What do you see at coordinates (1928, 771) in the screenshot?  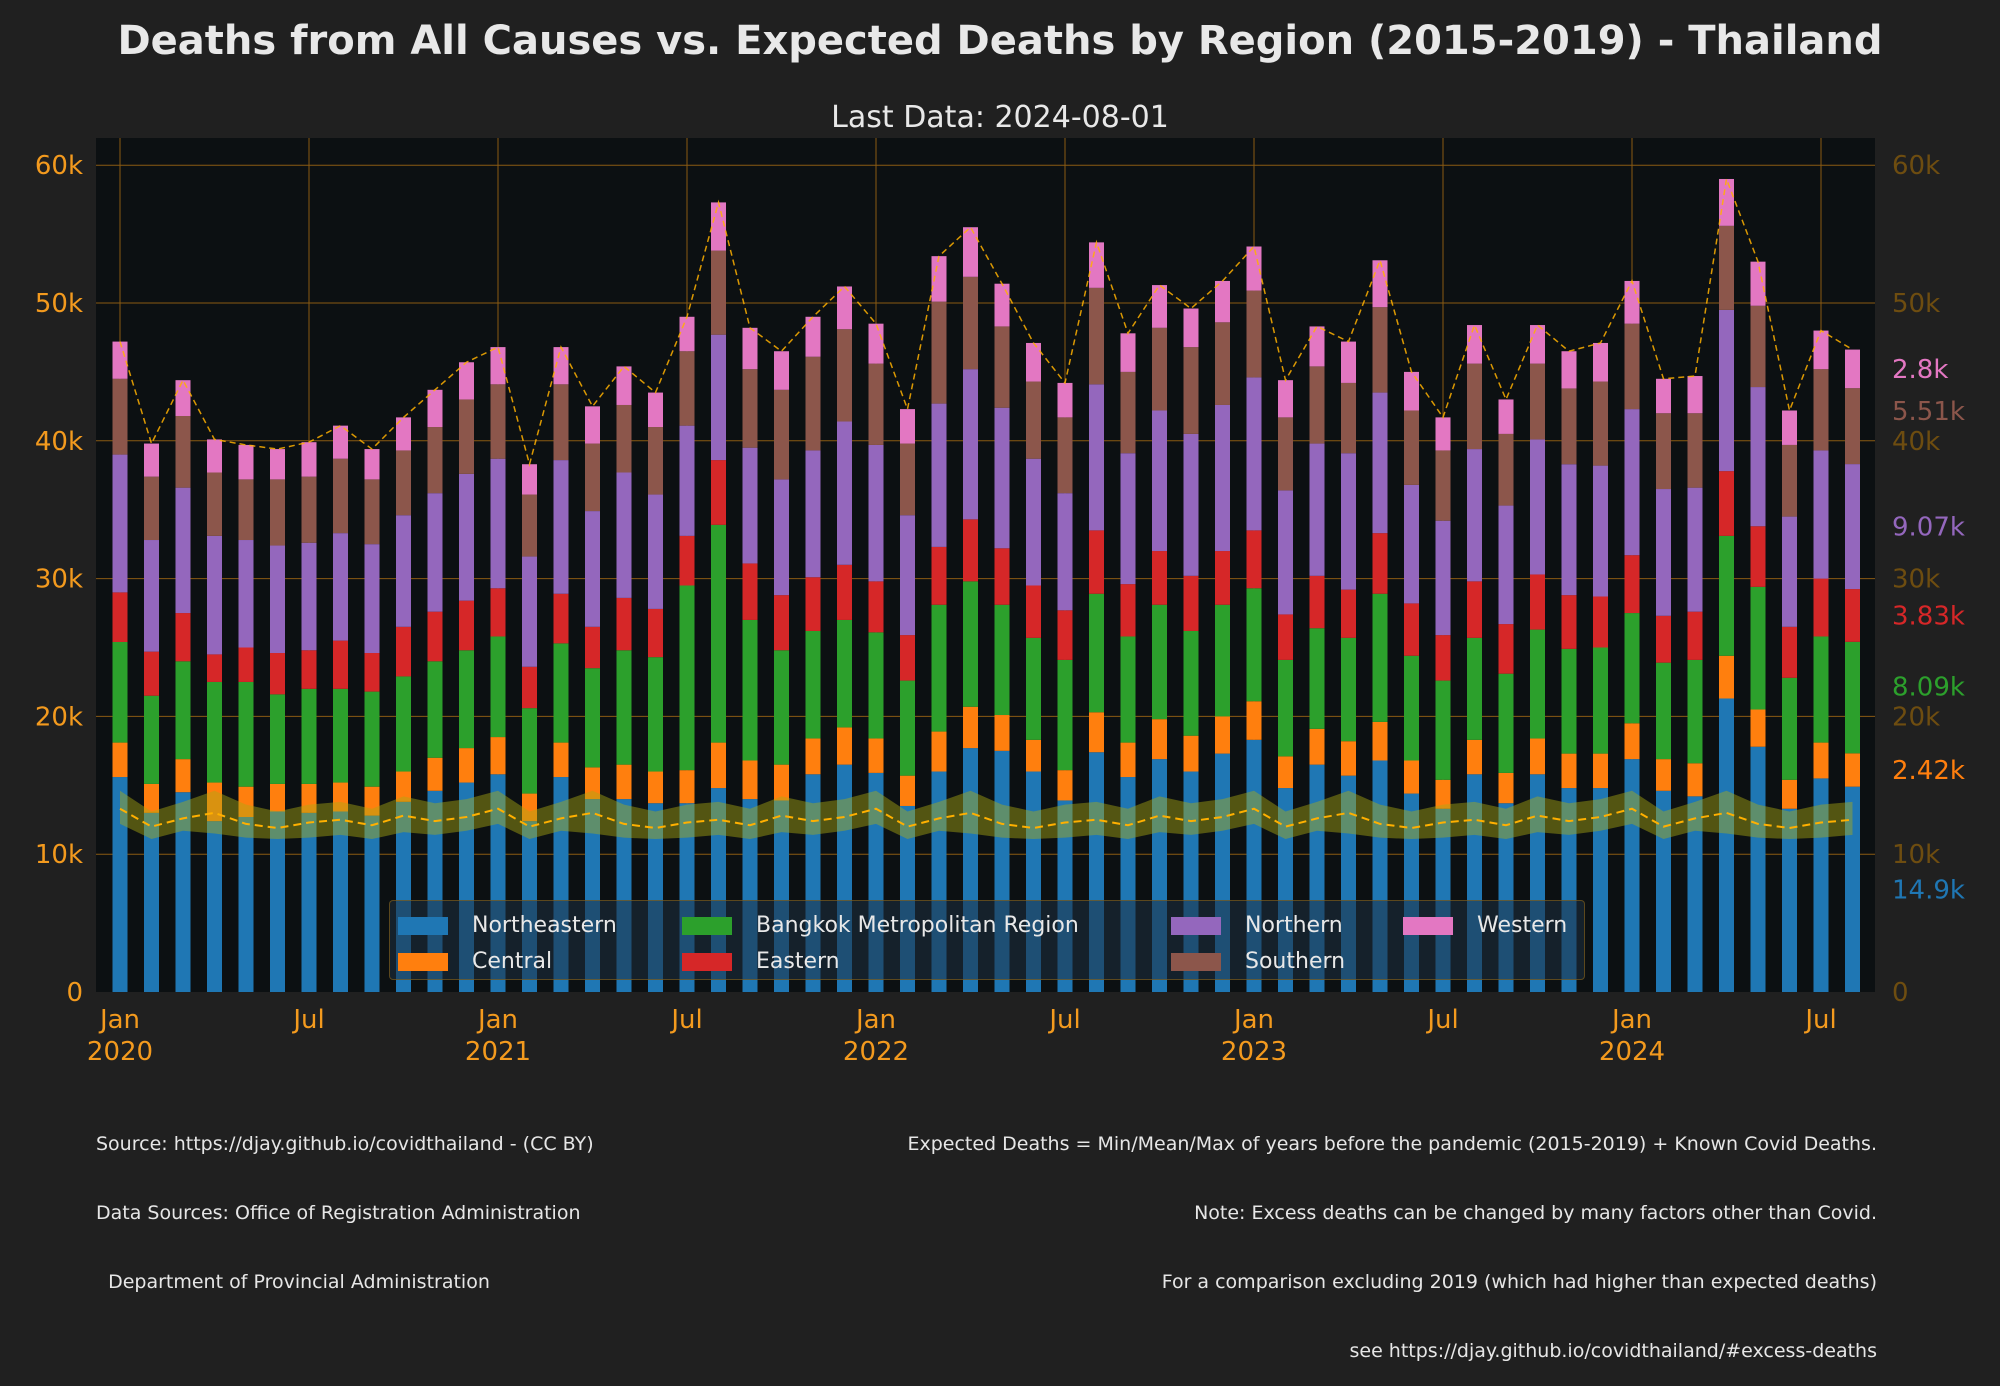 I see `series-end-label: 2.42k` at bounding box center [1928, 771].